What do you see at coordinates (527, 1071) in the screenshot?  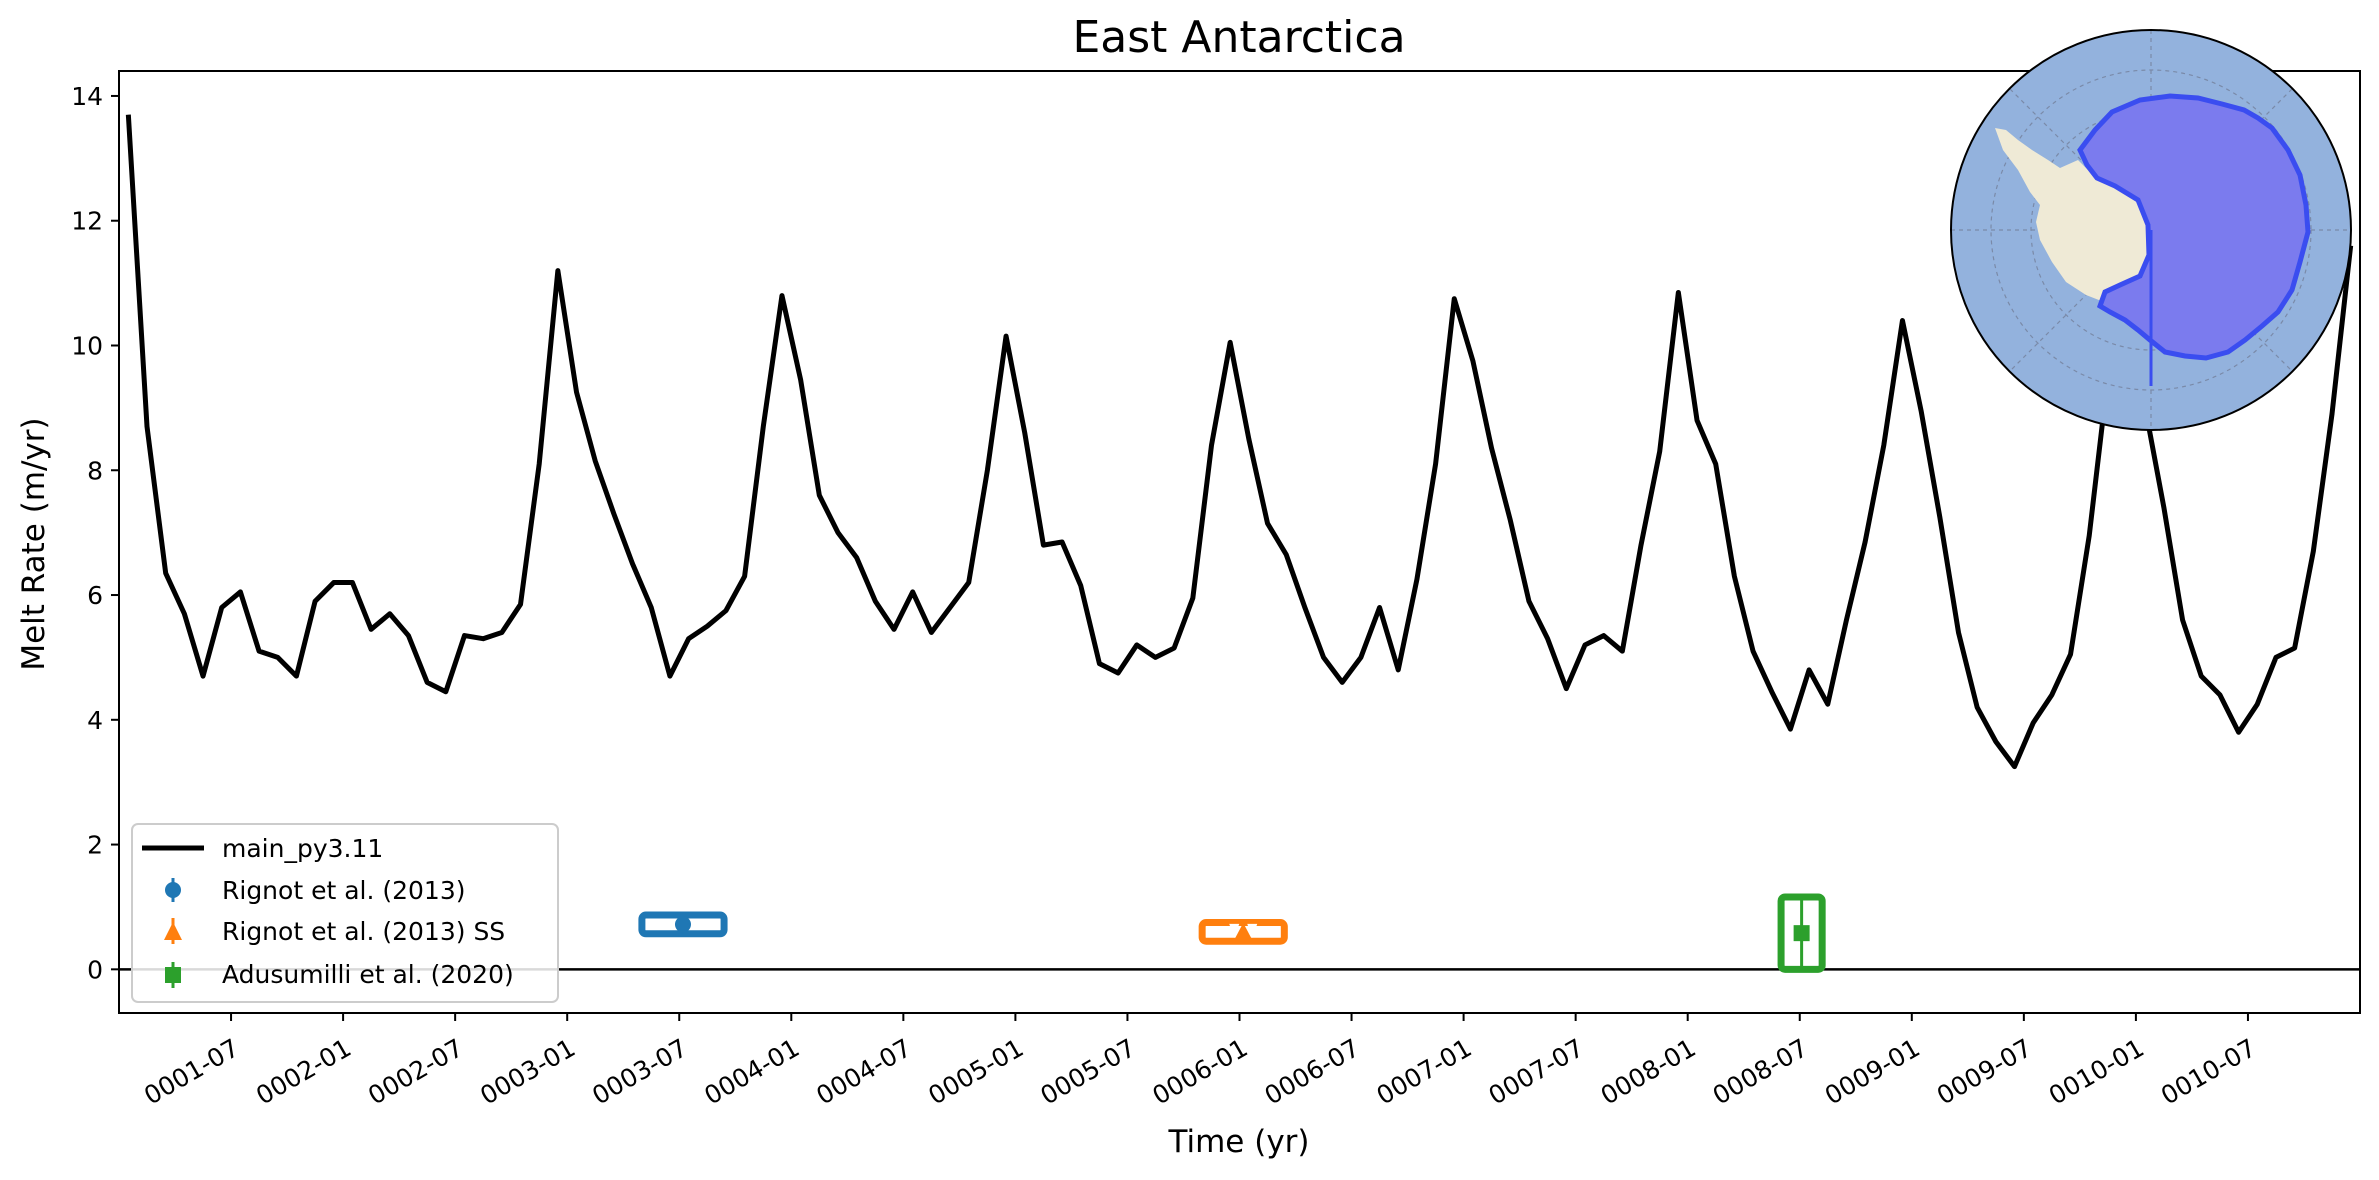 I see `x-tick-label: 0003-01` at bounding box center [527, 1071].